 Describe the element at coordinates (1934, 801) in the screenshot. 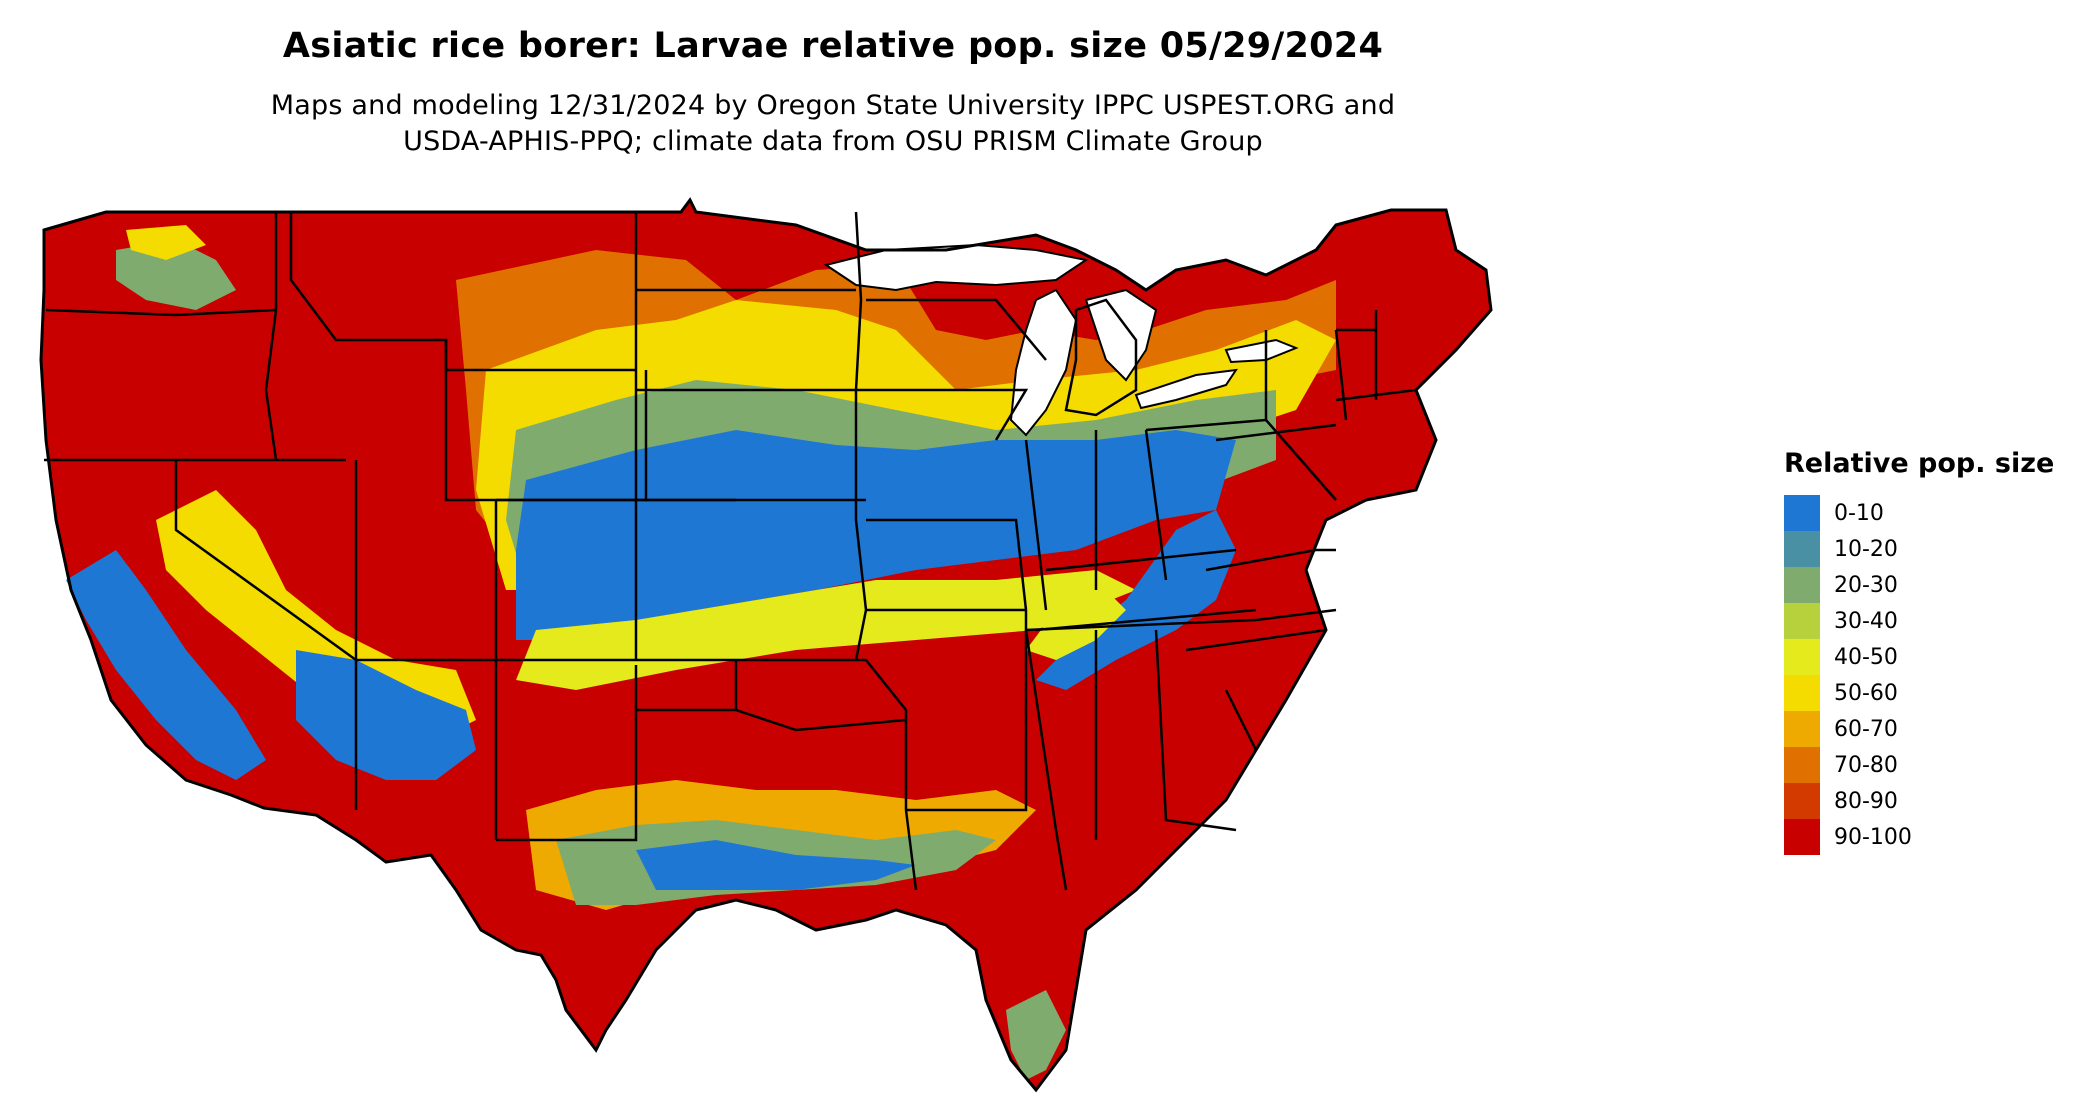

I see `legend-item: 80-90` at that location.